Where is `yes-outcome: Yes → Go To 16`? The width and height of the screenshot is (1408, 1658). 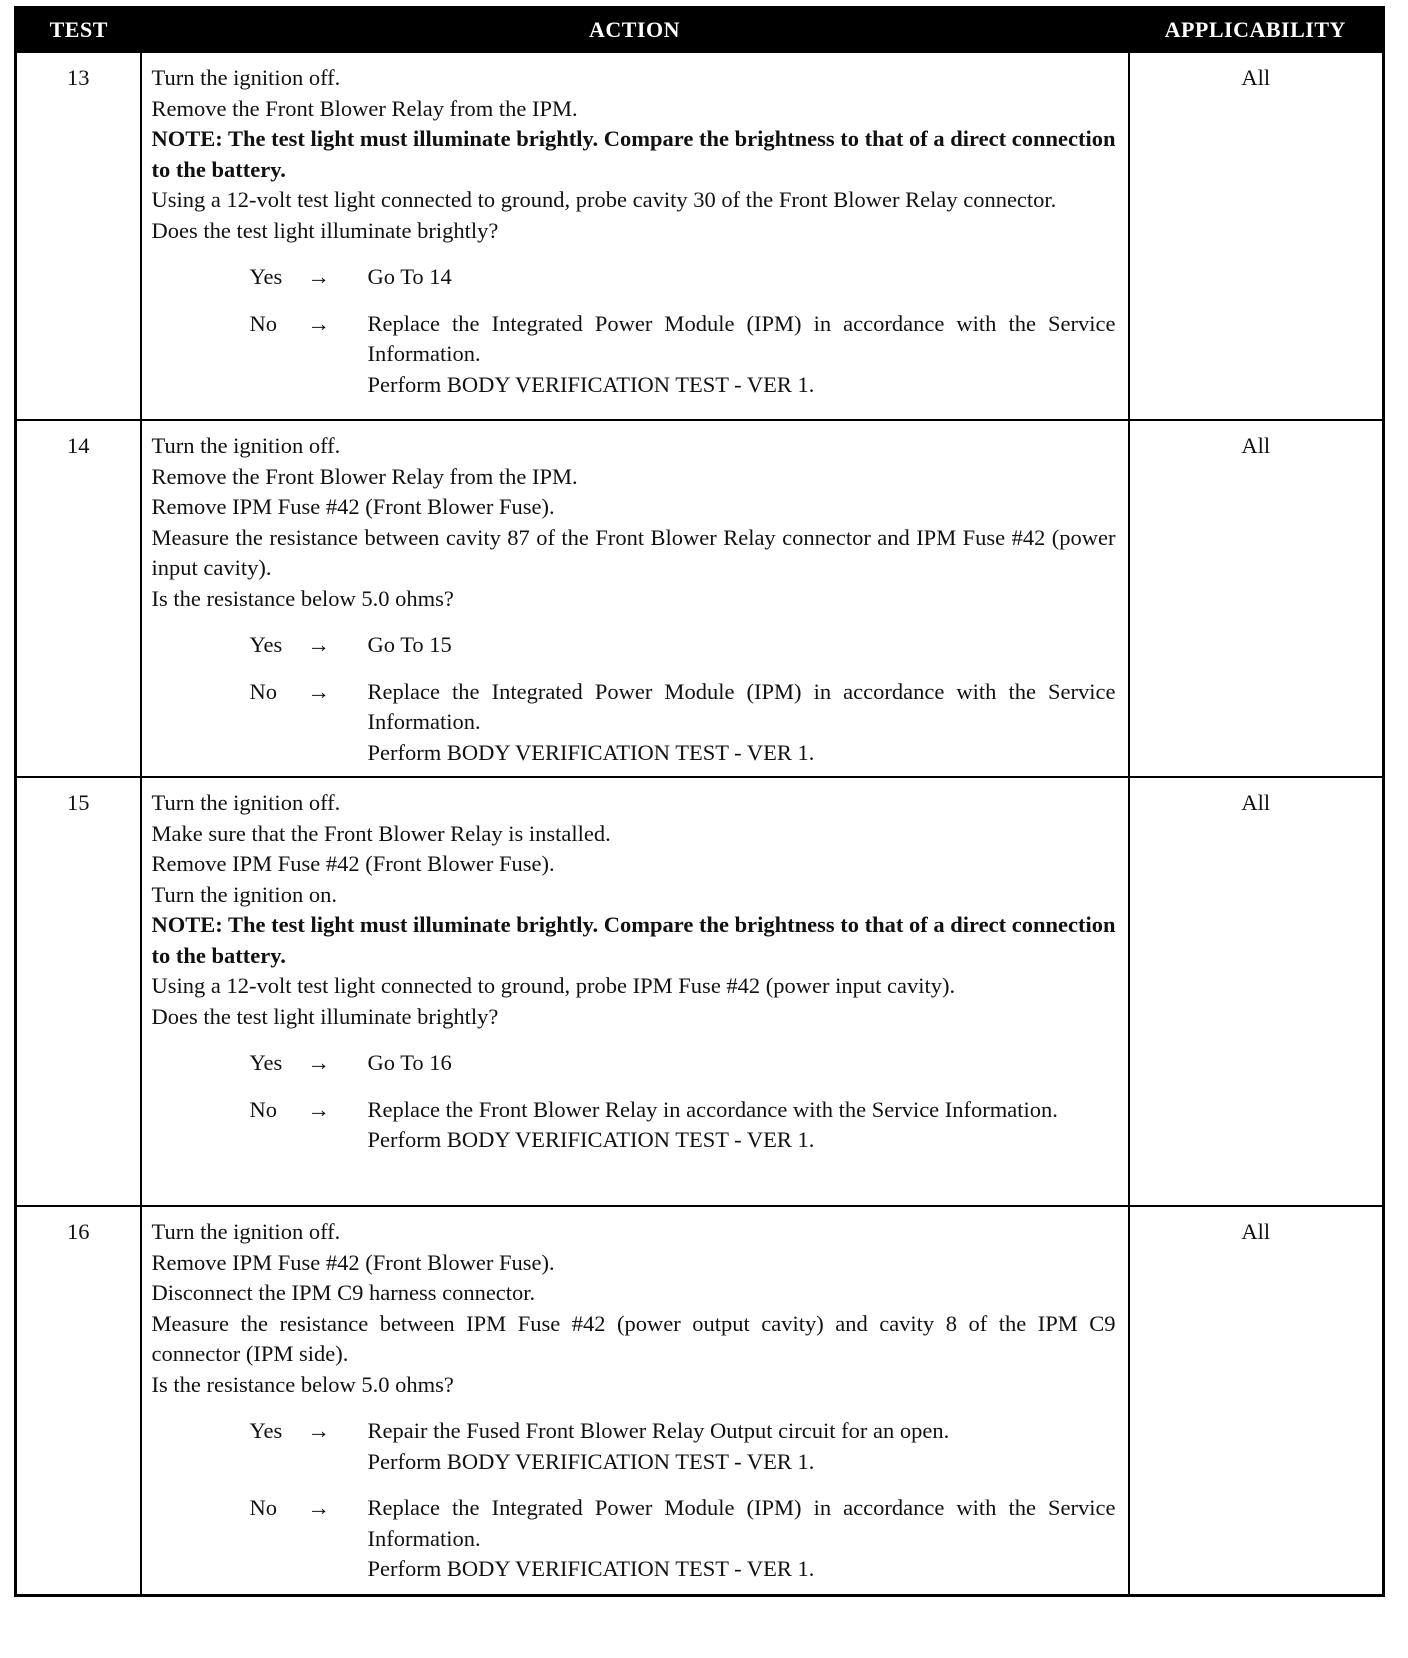
yes-outcome: Yes → Go To 16 is located at coordinates (634, 1063).